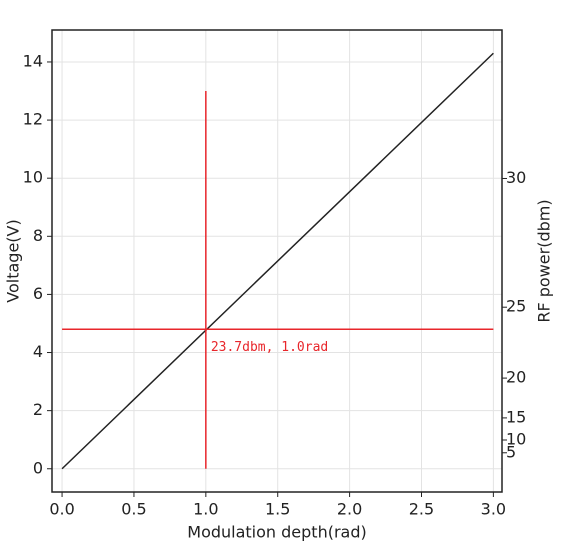  Describe the element at coordinates (493, 509) in the screenshot. I see `x-tick-label: 3.0` at that location.